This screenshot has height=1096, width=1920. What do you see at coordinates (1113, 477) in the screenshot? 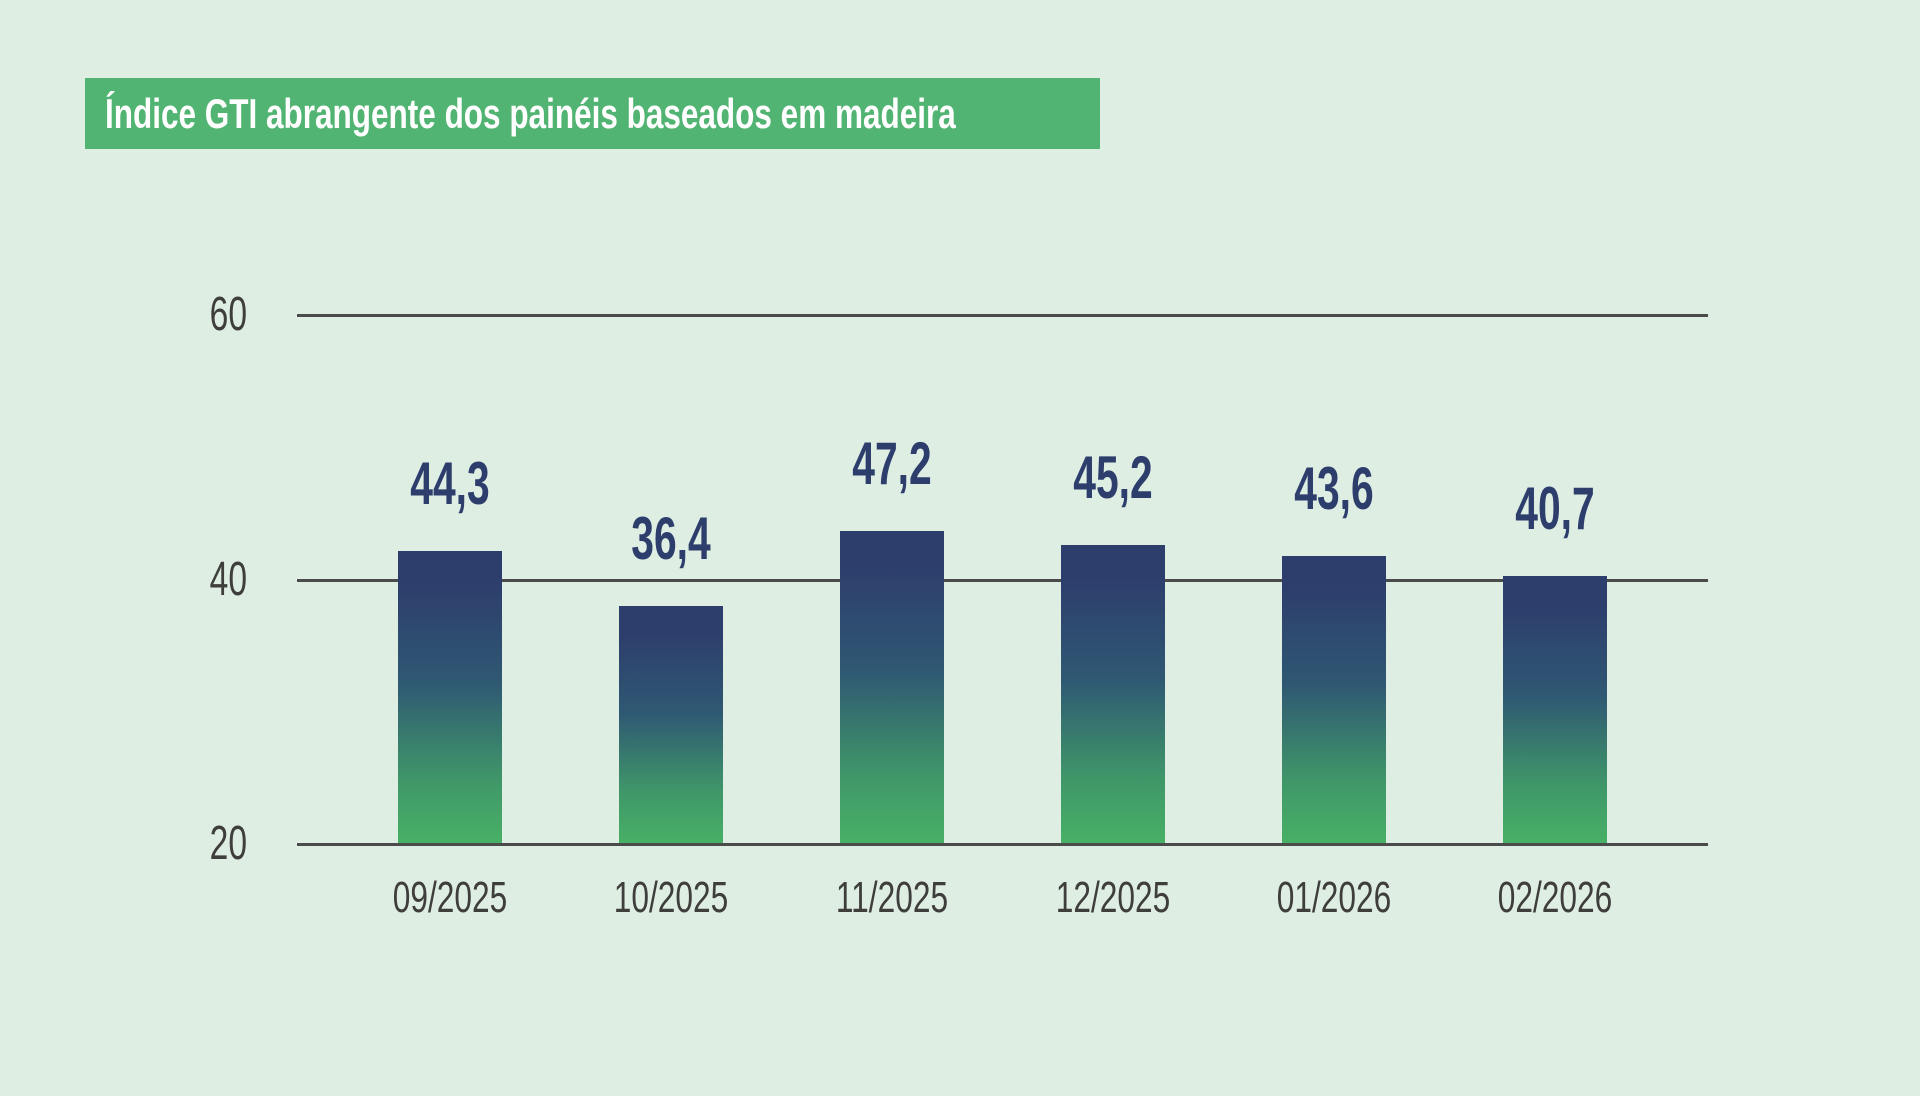
I see `bar-value-label-12/2025: 45,2` at bounding box center [1113, 477].